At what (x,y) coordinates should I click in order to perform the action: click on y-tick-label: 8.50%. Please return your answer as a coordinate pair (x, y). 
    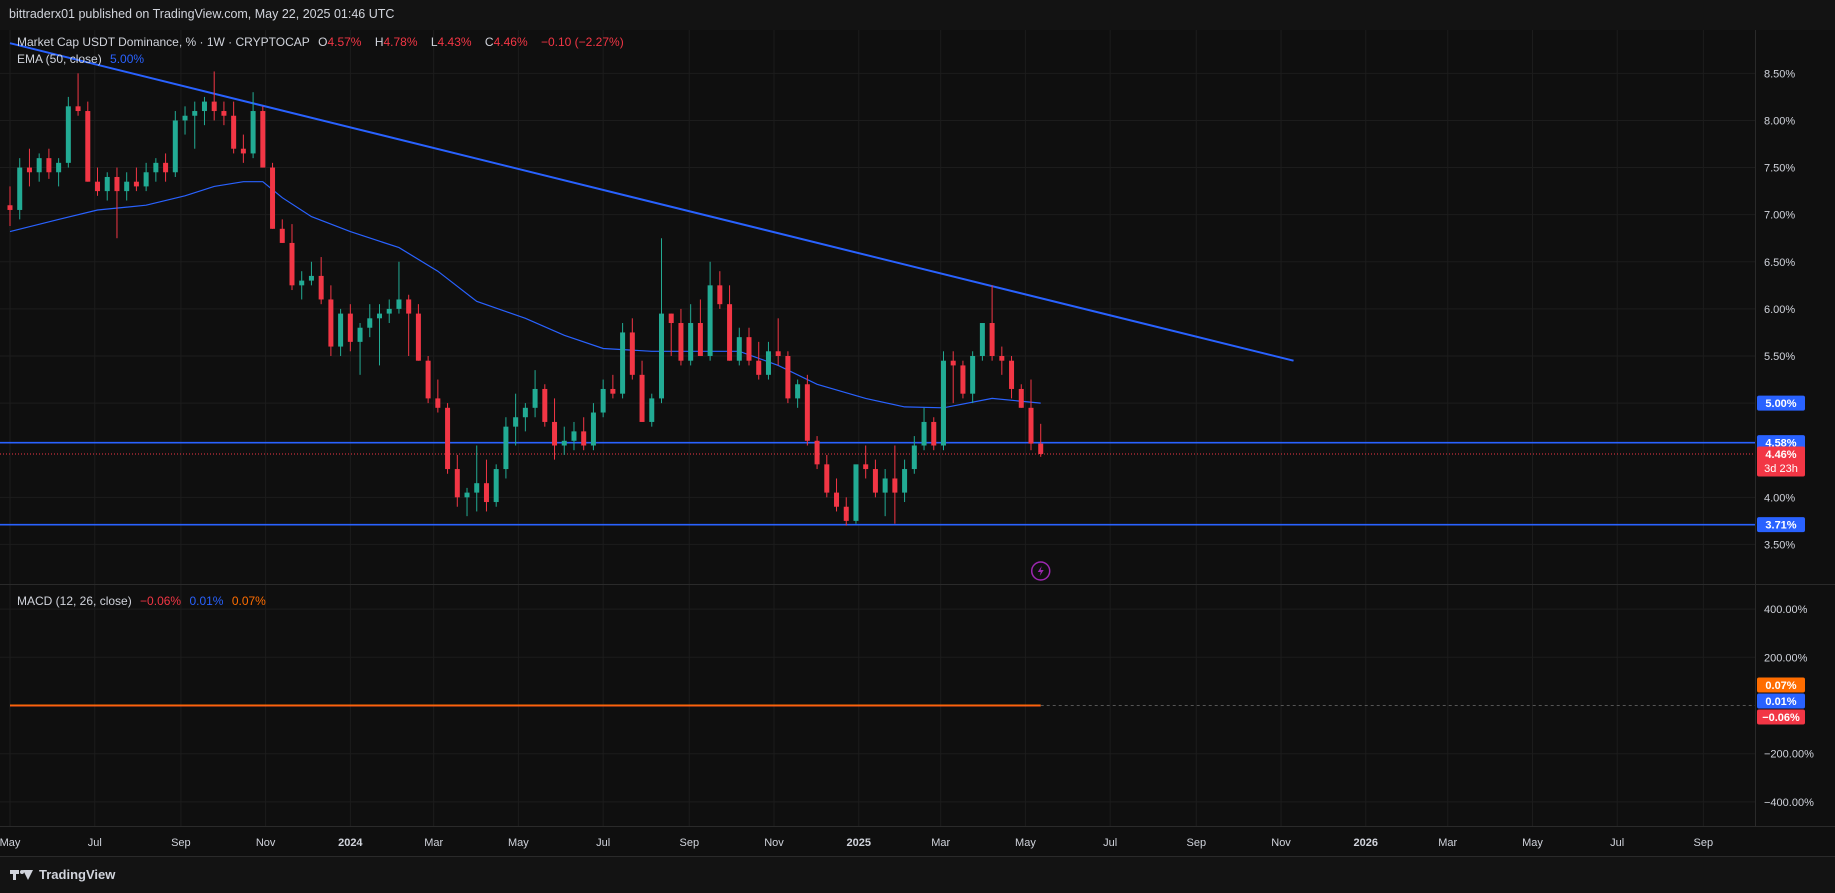
    Looking at the image, I should click on (1779, 74).